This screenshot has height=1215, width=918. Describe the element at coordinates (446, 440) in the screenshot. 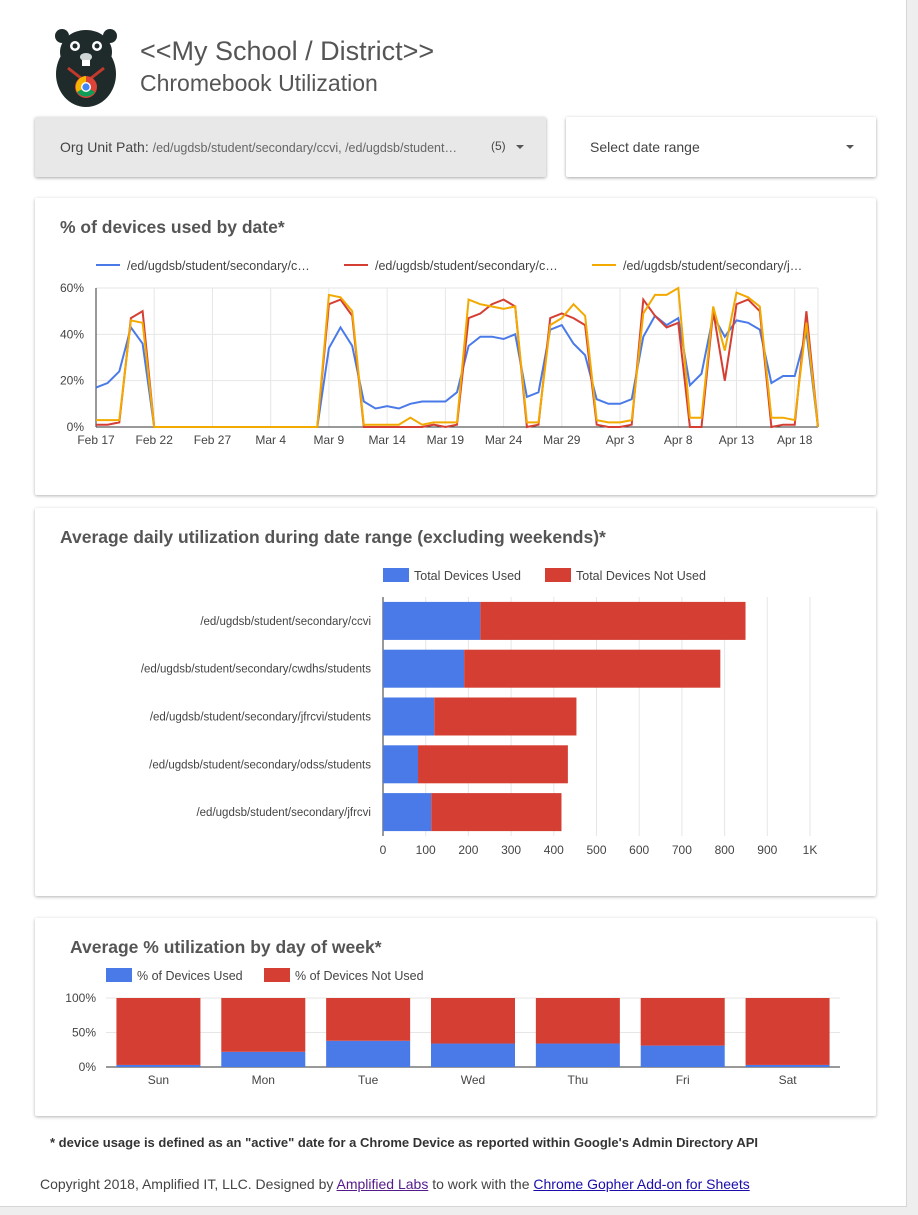

I see `x-tick-label: Mar 19` at that location.